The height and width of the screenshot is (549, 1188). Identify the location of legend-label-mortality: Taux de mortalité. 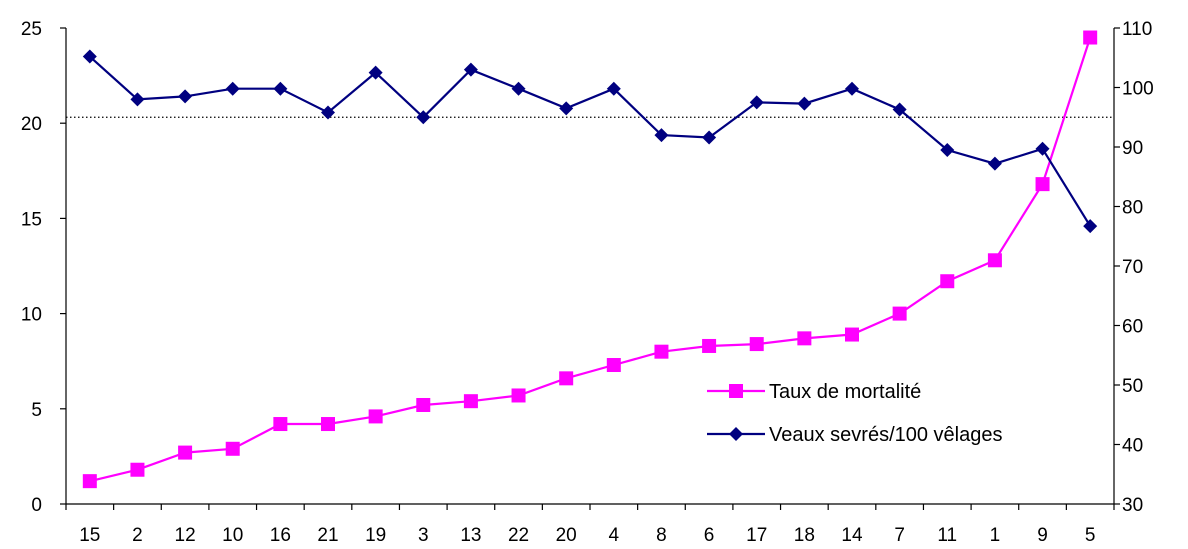
(845, 392).